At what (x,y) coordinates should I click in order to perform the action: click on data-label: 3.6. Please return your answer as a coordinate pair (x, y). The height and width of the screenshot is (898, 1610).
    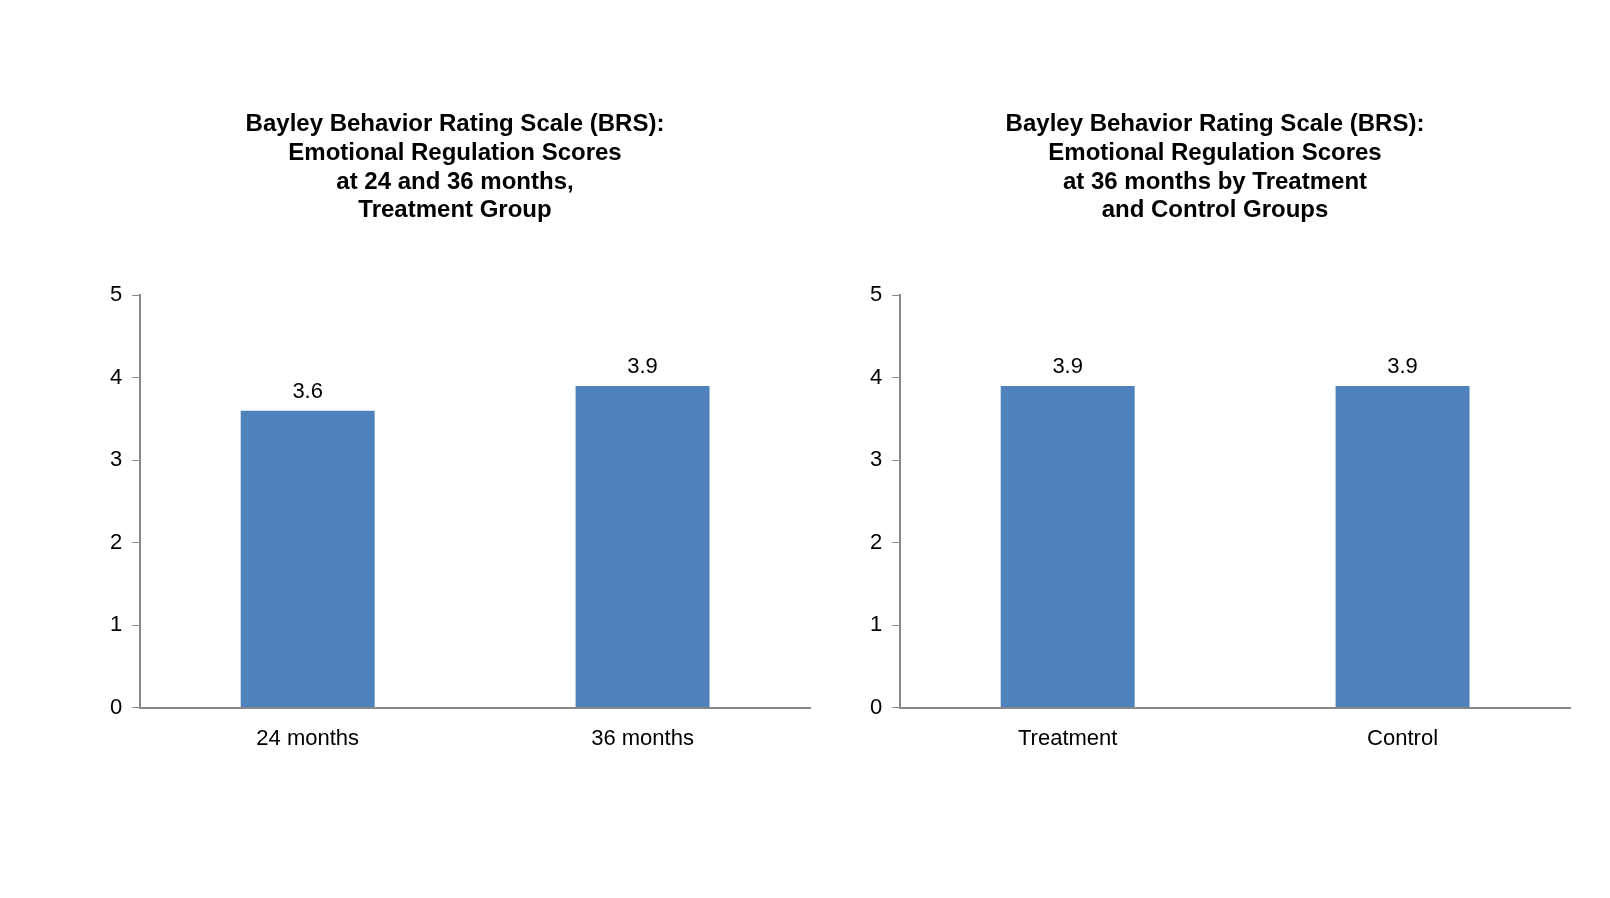
    Looking at the image, I should click on (307, 390).